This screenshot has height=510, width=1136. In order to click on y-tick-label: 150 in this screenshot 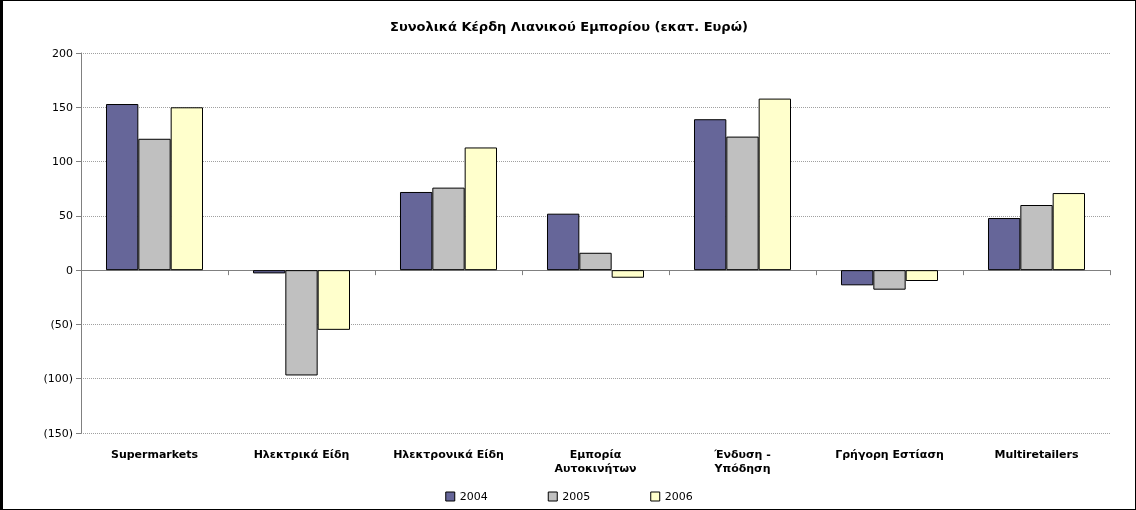, I will do `click(62, 107)`.